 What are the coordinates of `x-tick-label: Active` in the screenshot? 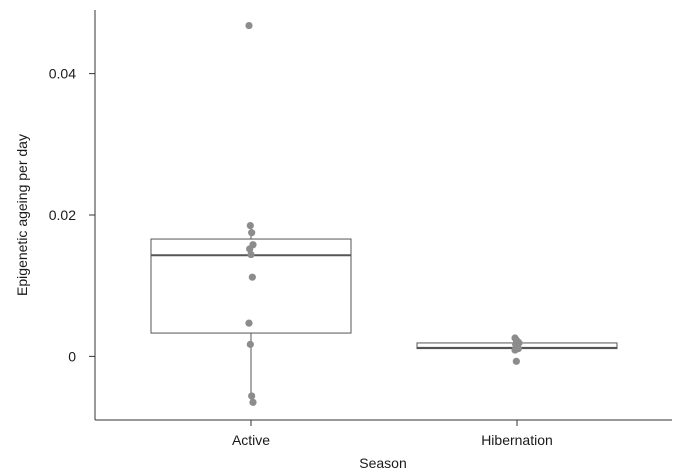 It's located at (251, 440).